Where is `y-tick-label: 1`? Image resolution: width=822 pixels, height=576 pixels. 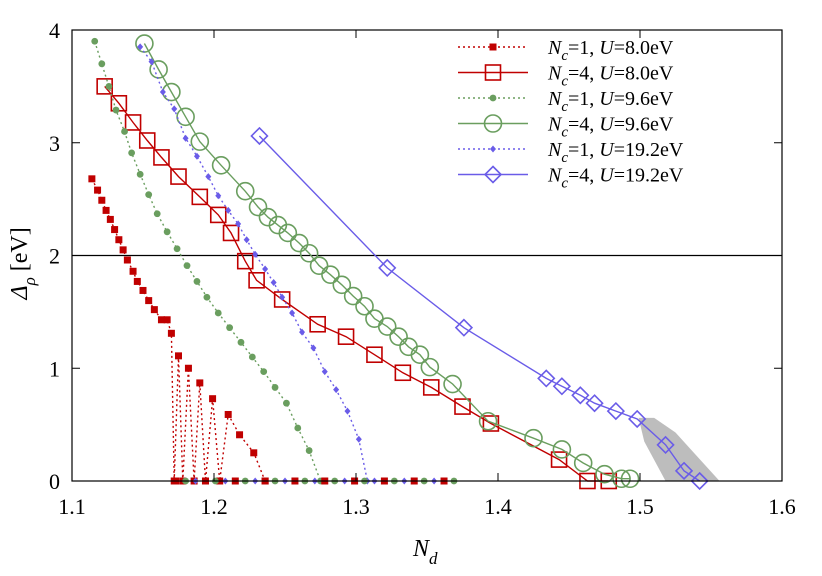
y-tick-label: 1 is located at coordinates (54, 368).